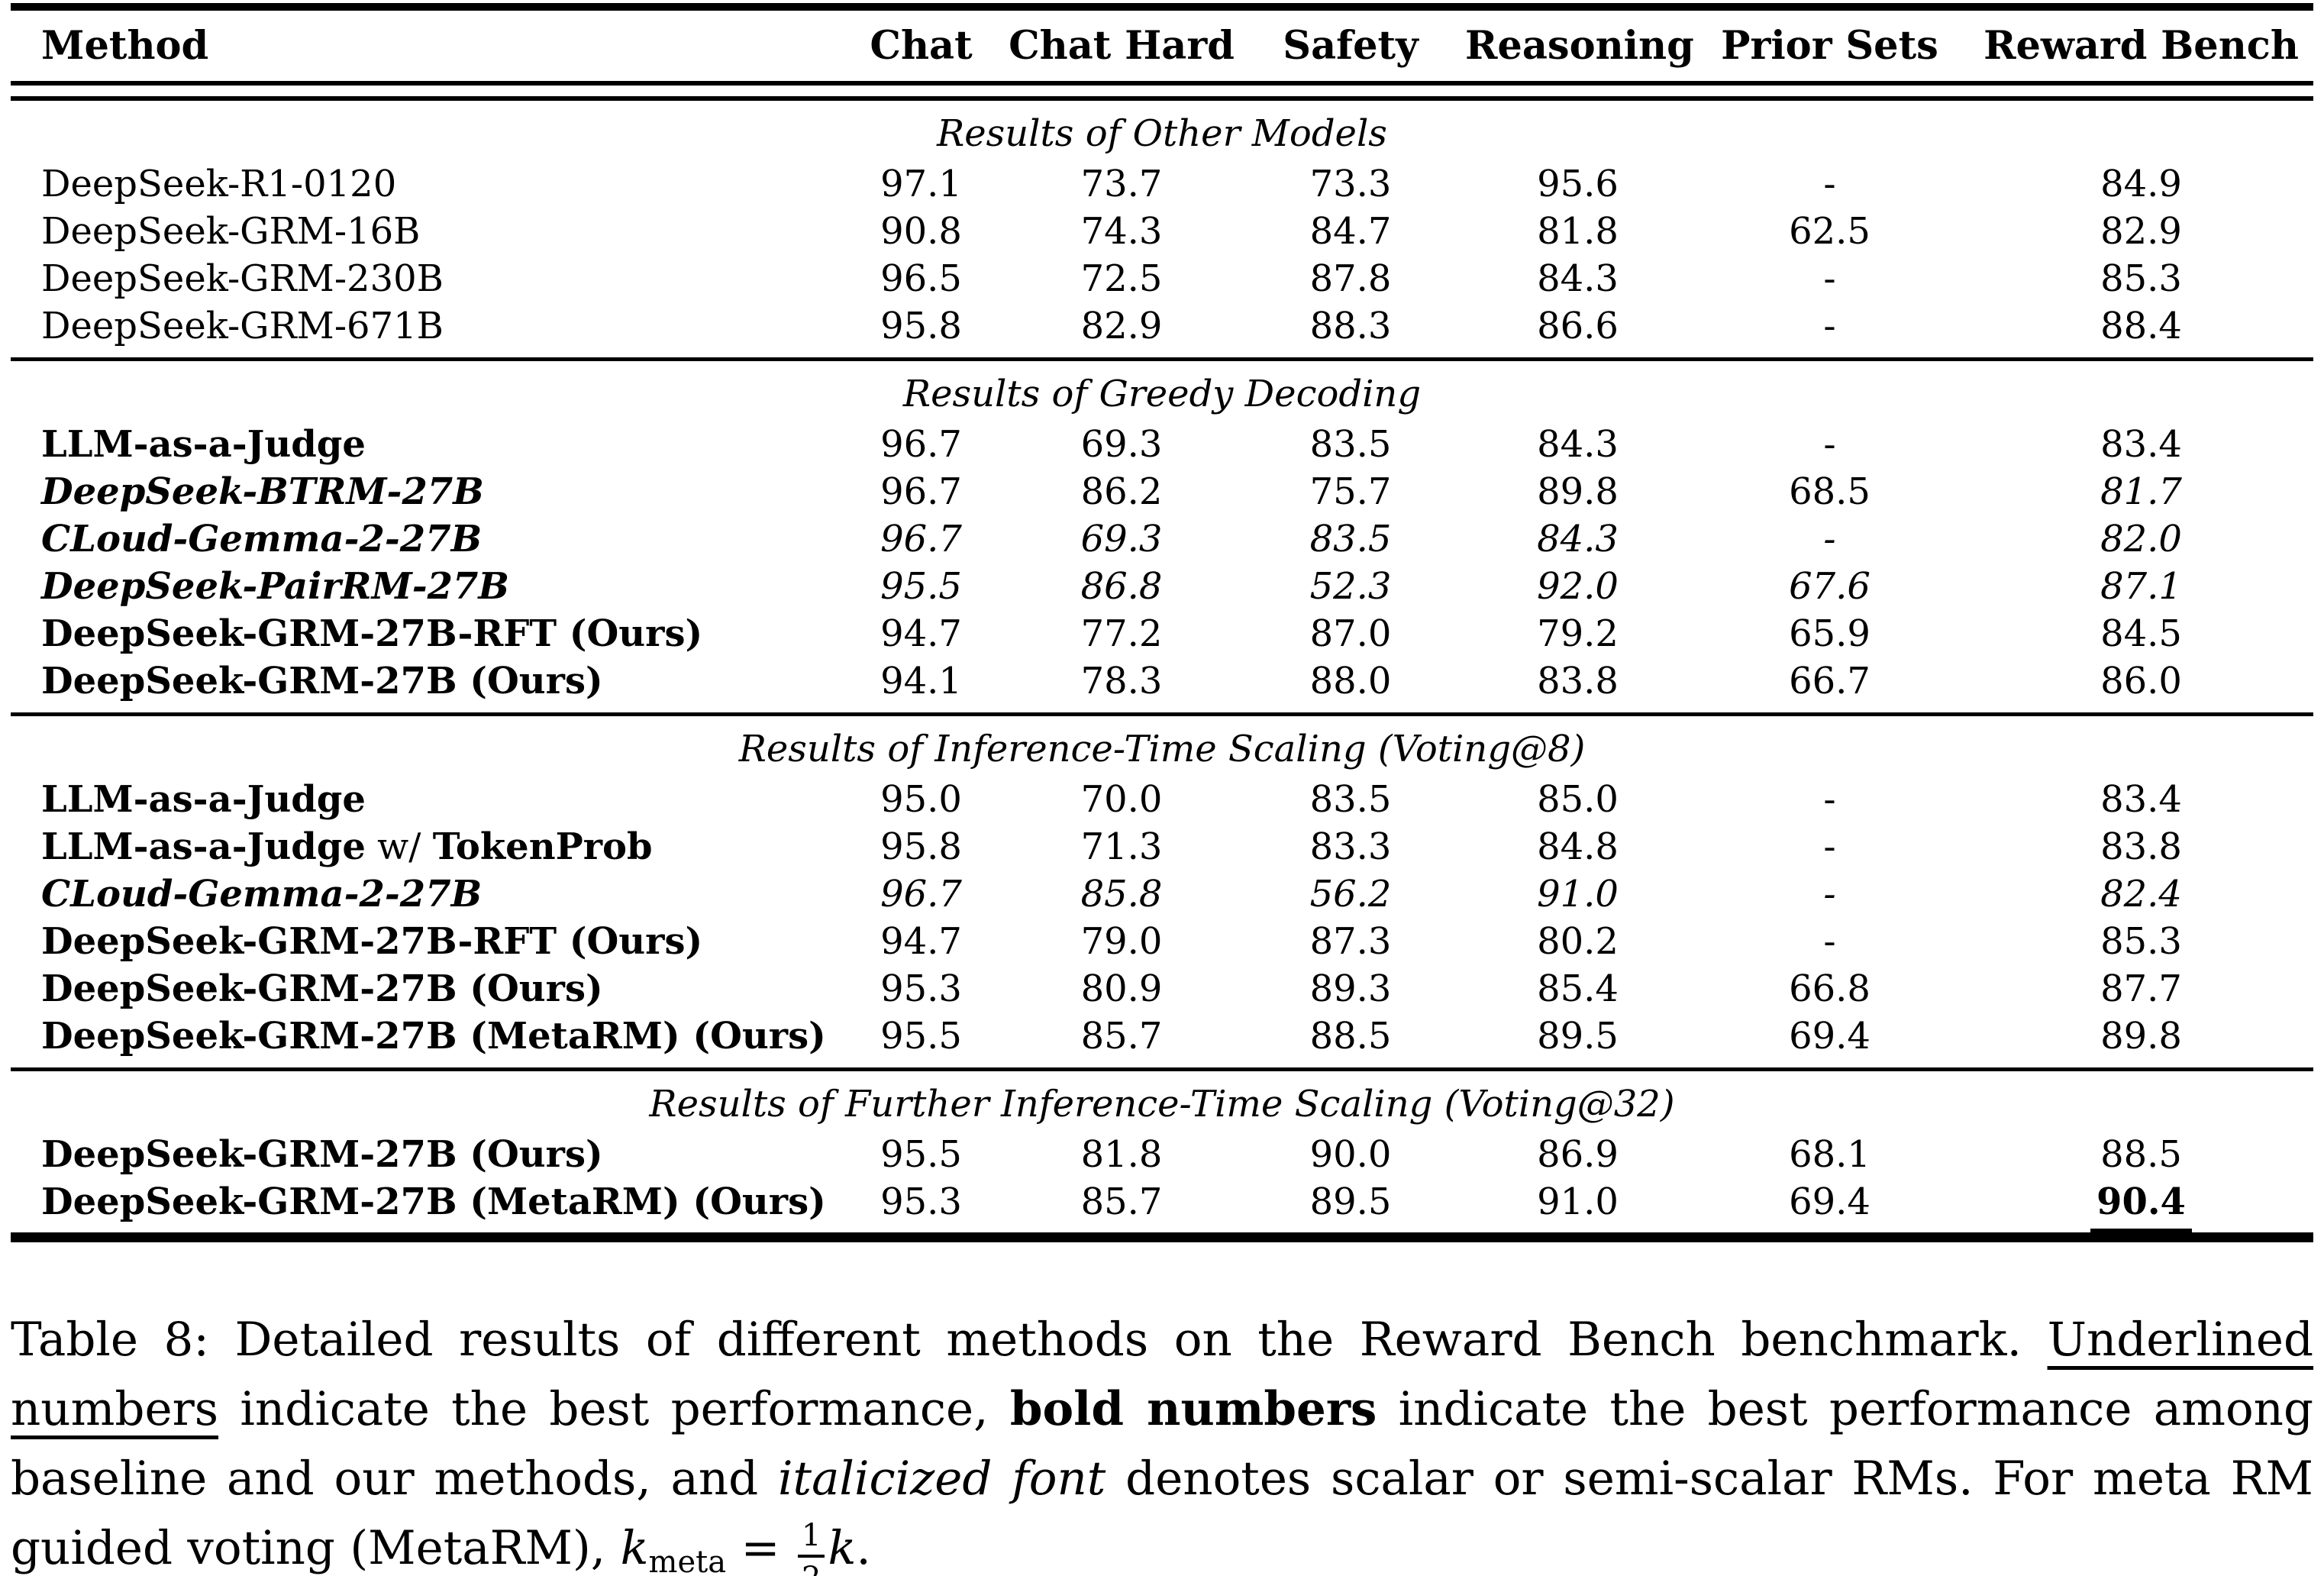 The height and width of the screenshot is (1576, 2324). Describe the element at coordinates (1830, 633) in the screenshot. I see `value-cell: 65.9` at that location.